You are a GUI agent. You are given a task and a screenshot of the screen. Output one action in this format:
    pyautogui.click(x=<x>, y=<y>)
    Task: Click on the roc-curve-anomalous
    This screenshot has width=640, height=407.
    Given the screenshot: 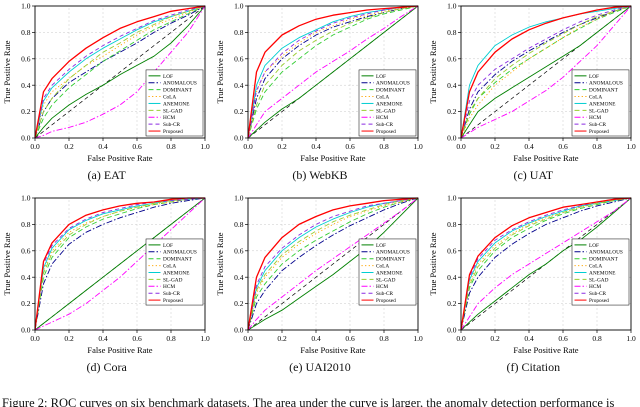 What is the action you would take?
    pyautogui.click(x=546, y=72)
    